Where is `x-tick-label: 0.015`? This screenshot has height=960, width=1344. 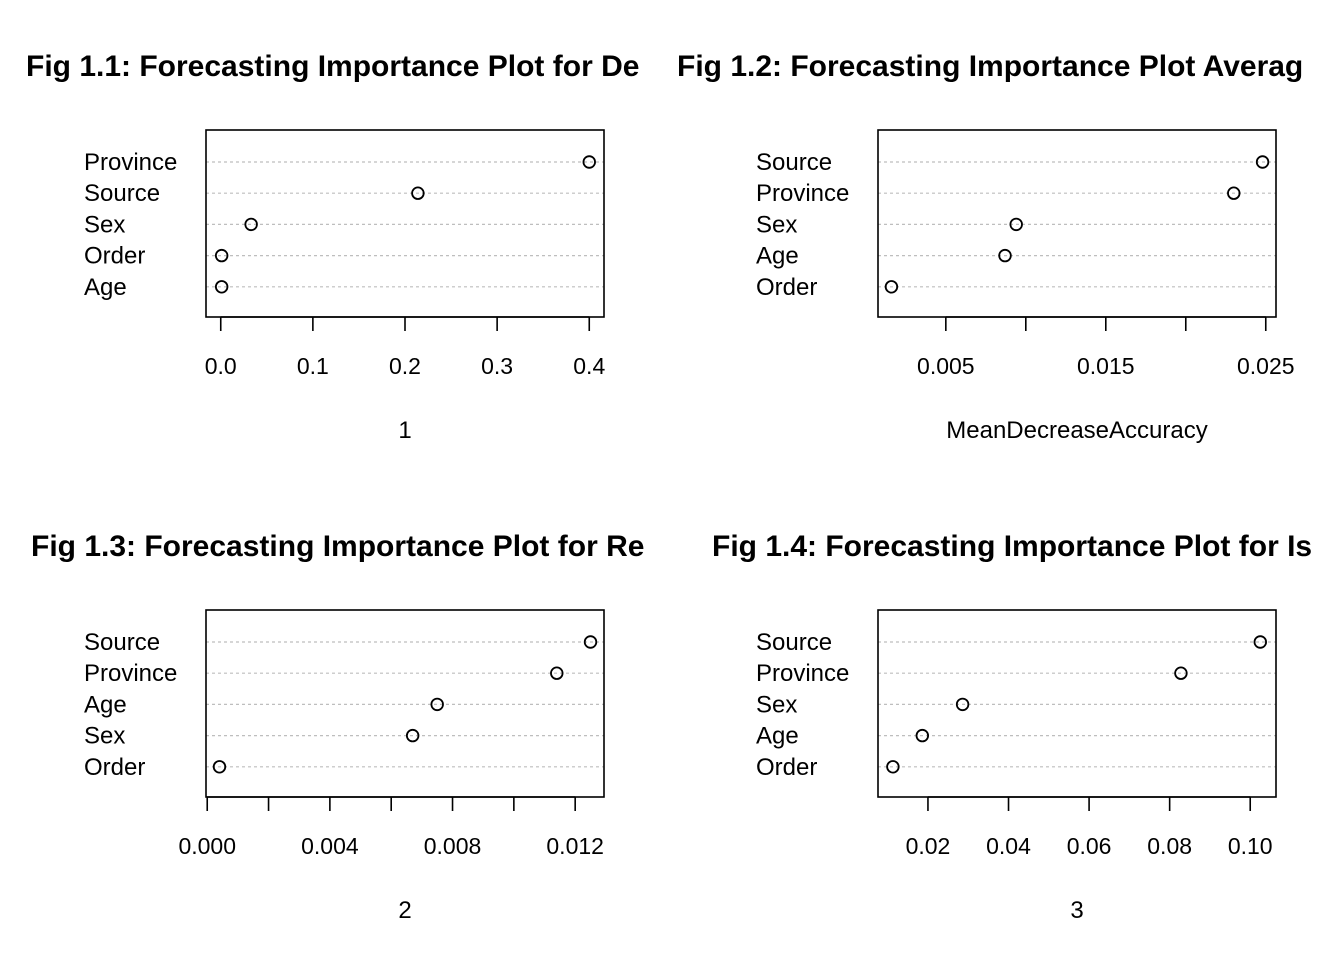
x-tick-label: 0.015 is located at coordinates (1106, 366).